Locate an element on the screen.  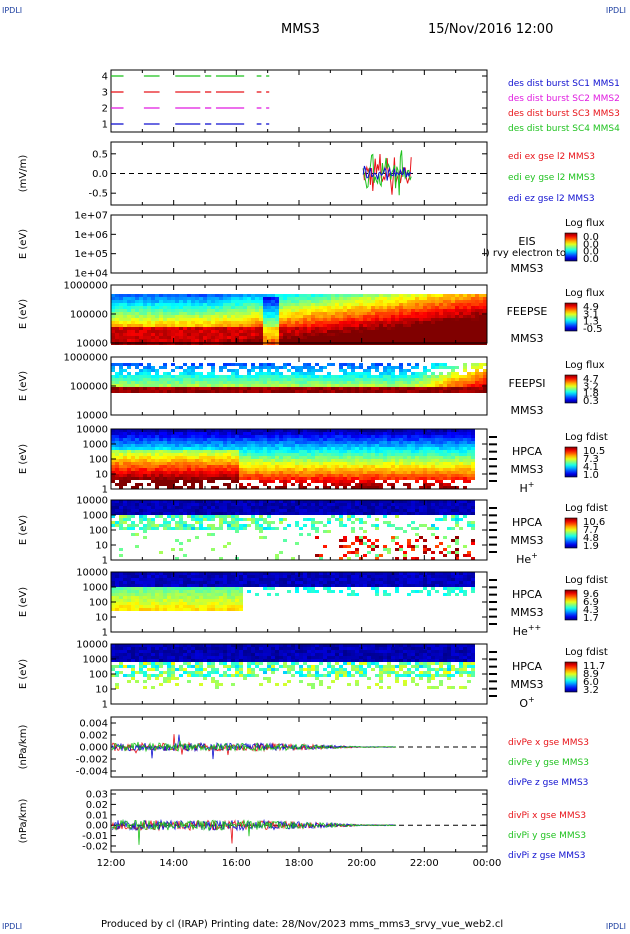
feepsi-ytick-0: 1000000 is located at coordinates (85, 358).